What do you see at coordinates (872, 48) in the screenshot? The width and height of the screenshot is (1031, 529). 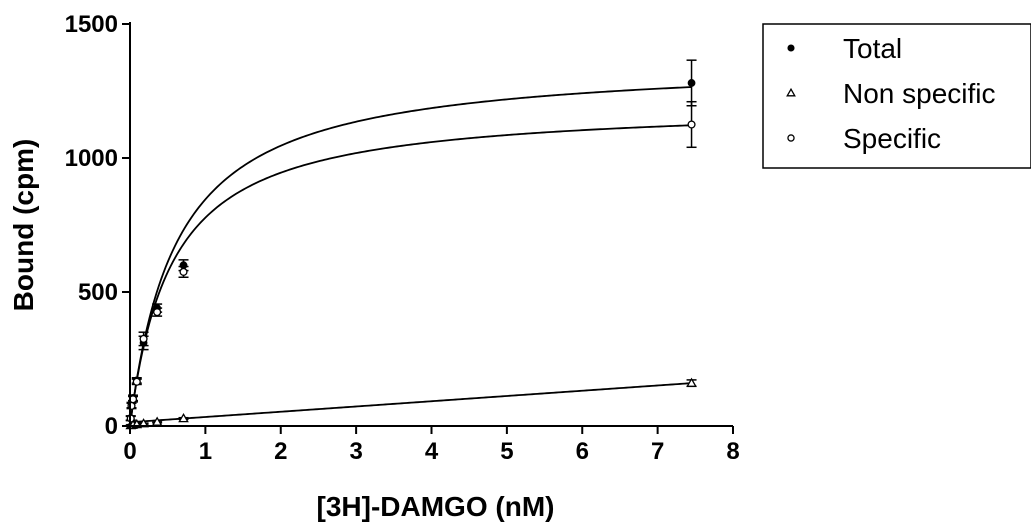 I see `legend-label: Total` at bounding box center [872, 48].